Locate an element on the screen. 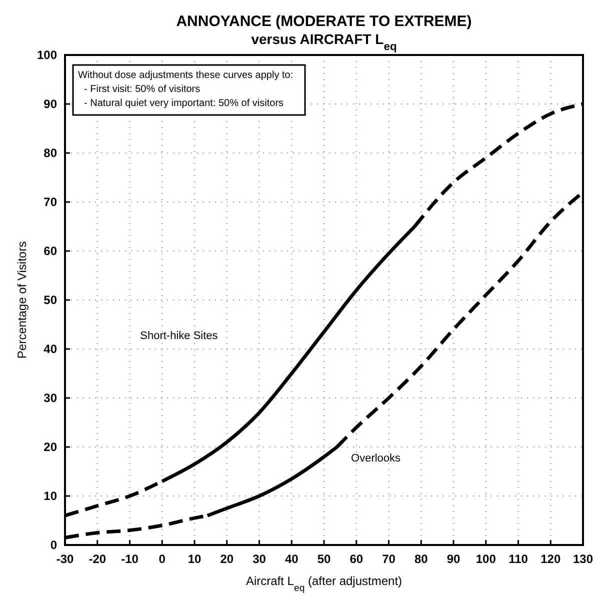  y-tick-label: 60 is located at coordinates (51, 251).